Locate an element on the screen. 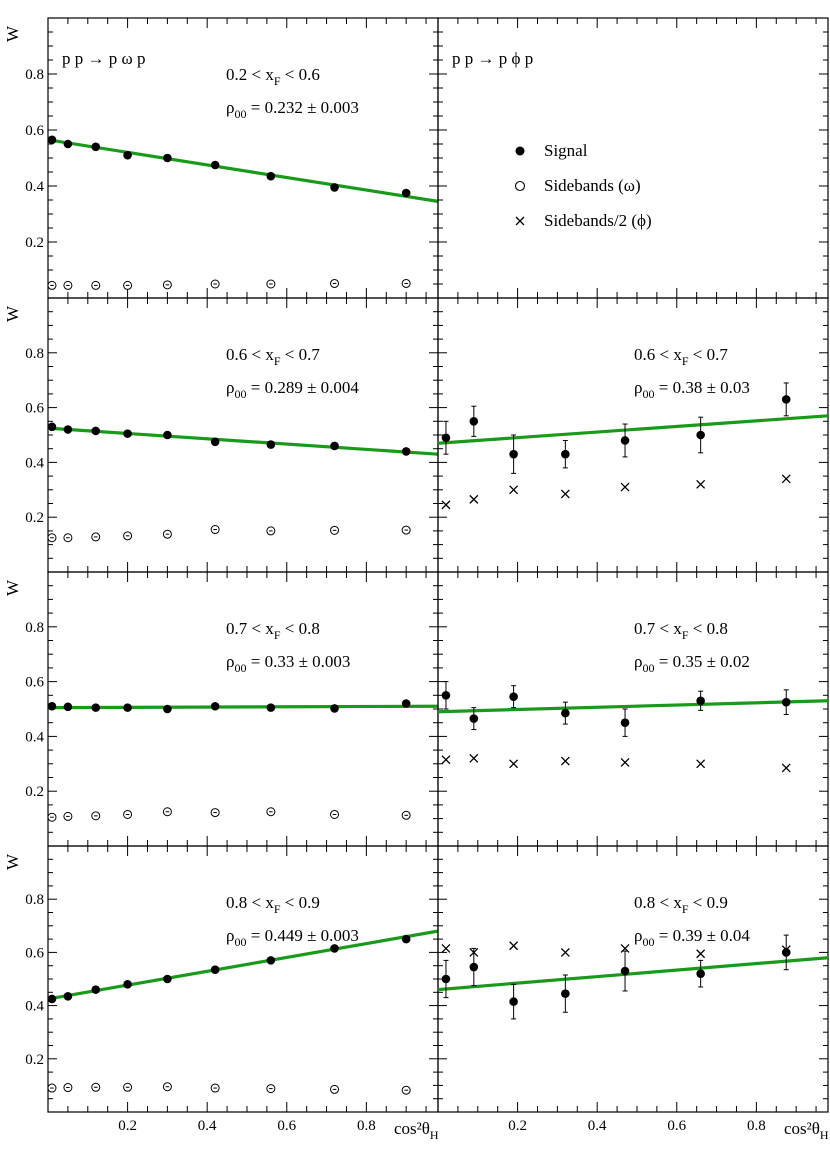  x-tick-label: 0.8 is located at coordinates (366, 1126).